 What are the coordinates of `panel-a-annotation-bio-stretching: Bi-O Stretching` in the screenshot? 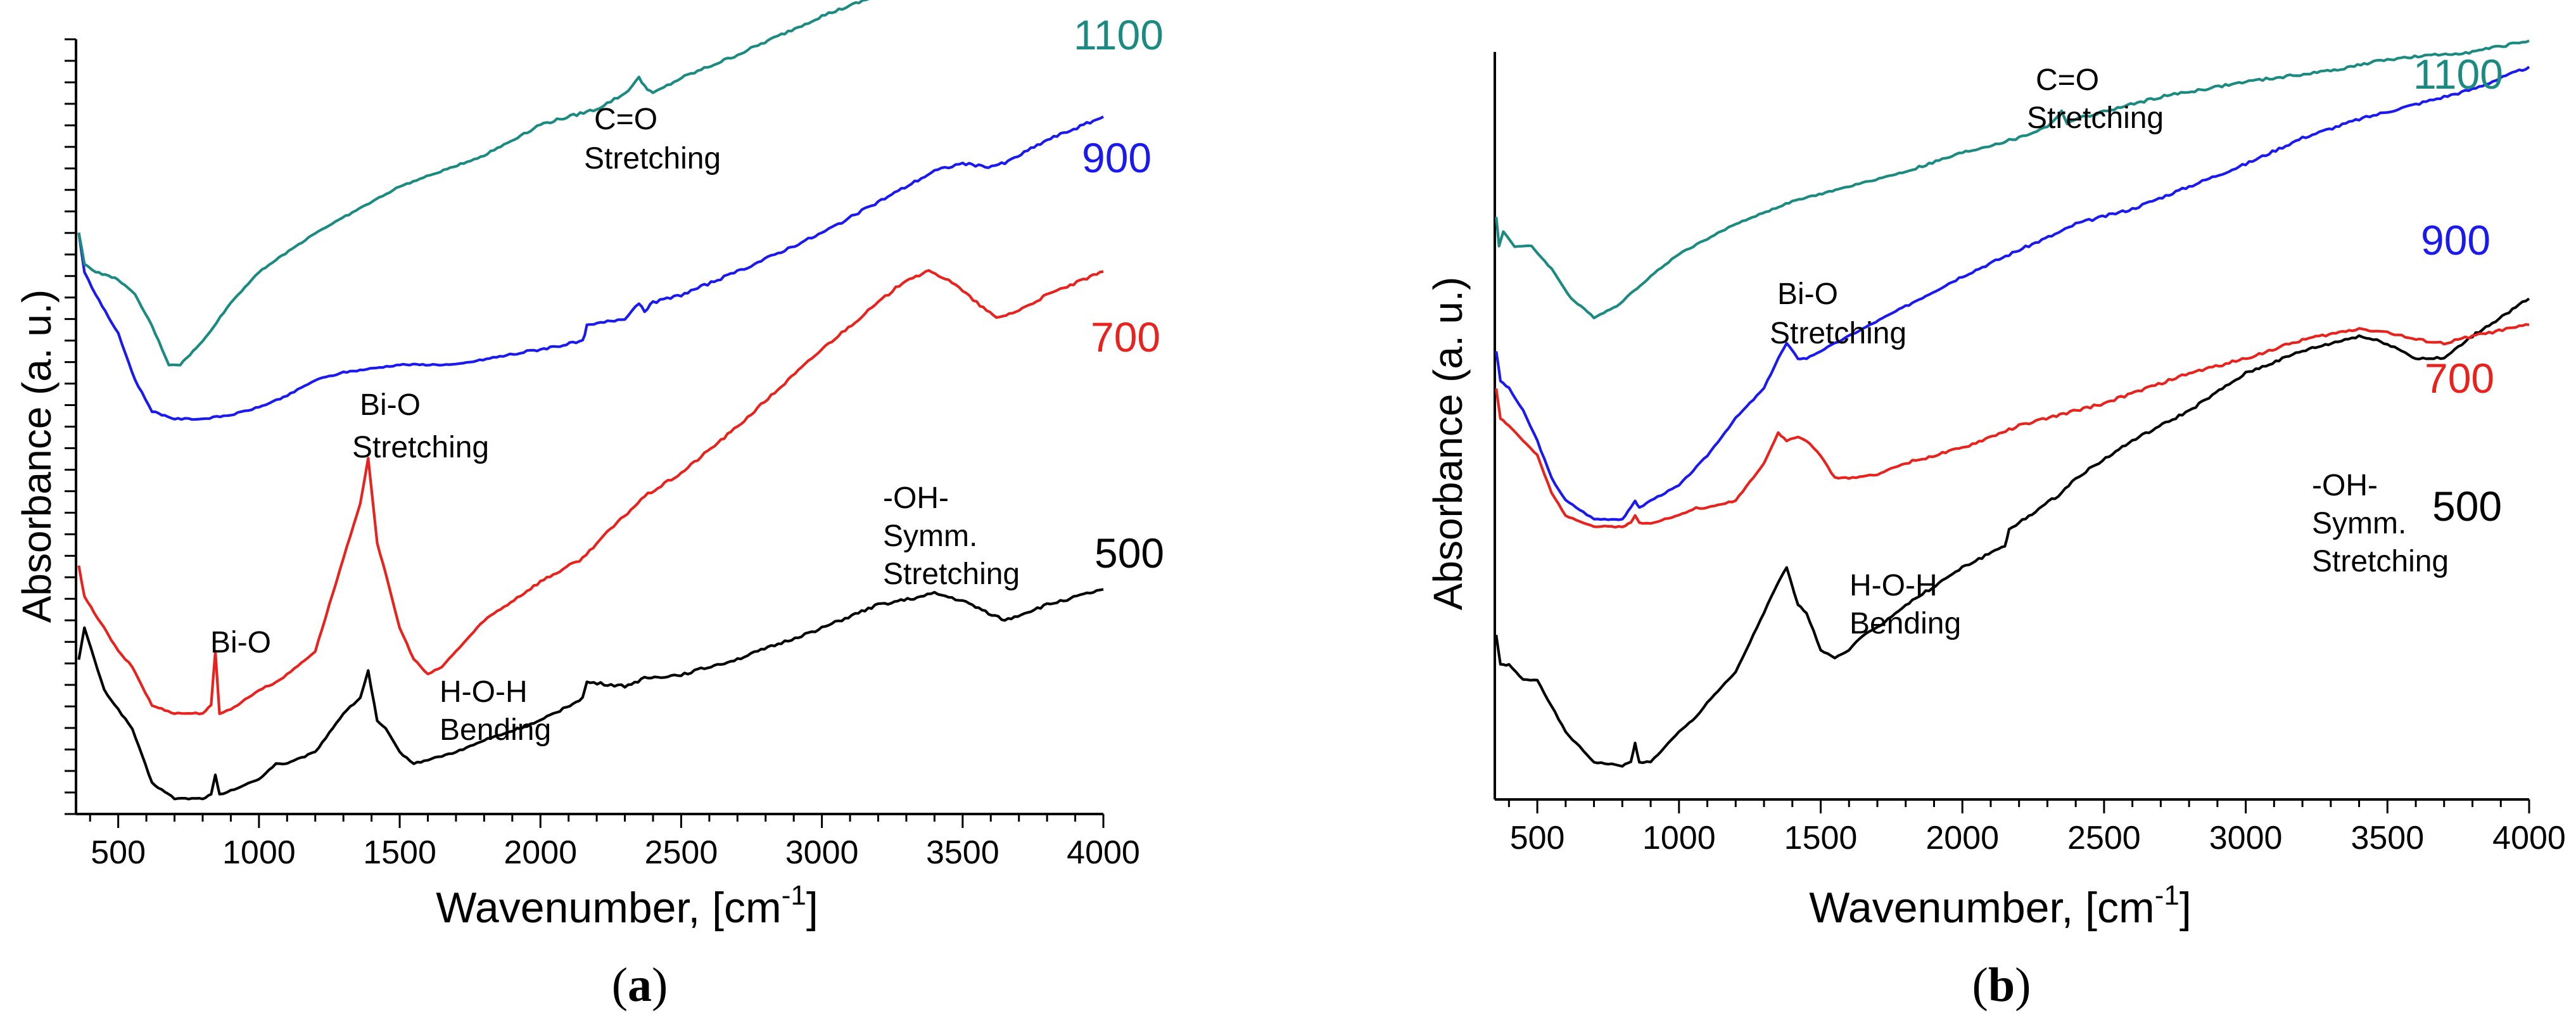 It's located at (420, 426).